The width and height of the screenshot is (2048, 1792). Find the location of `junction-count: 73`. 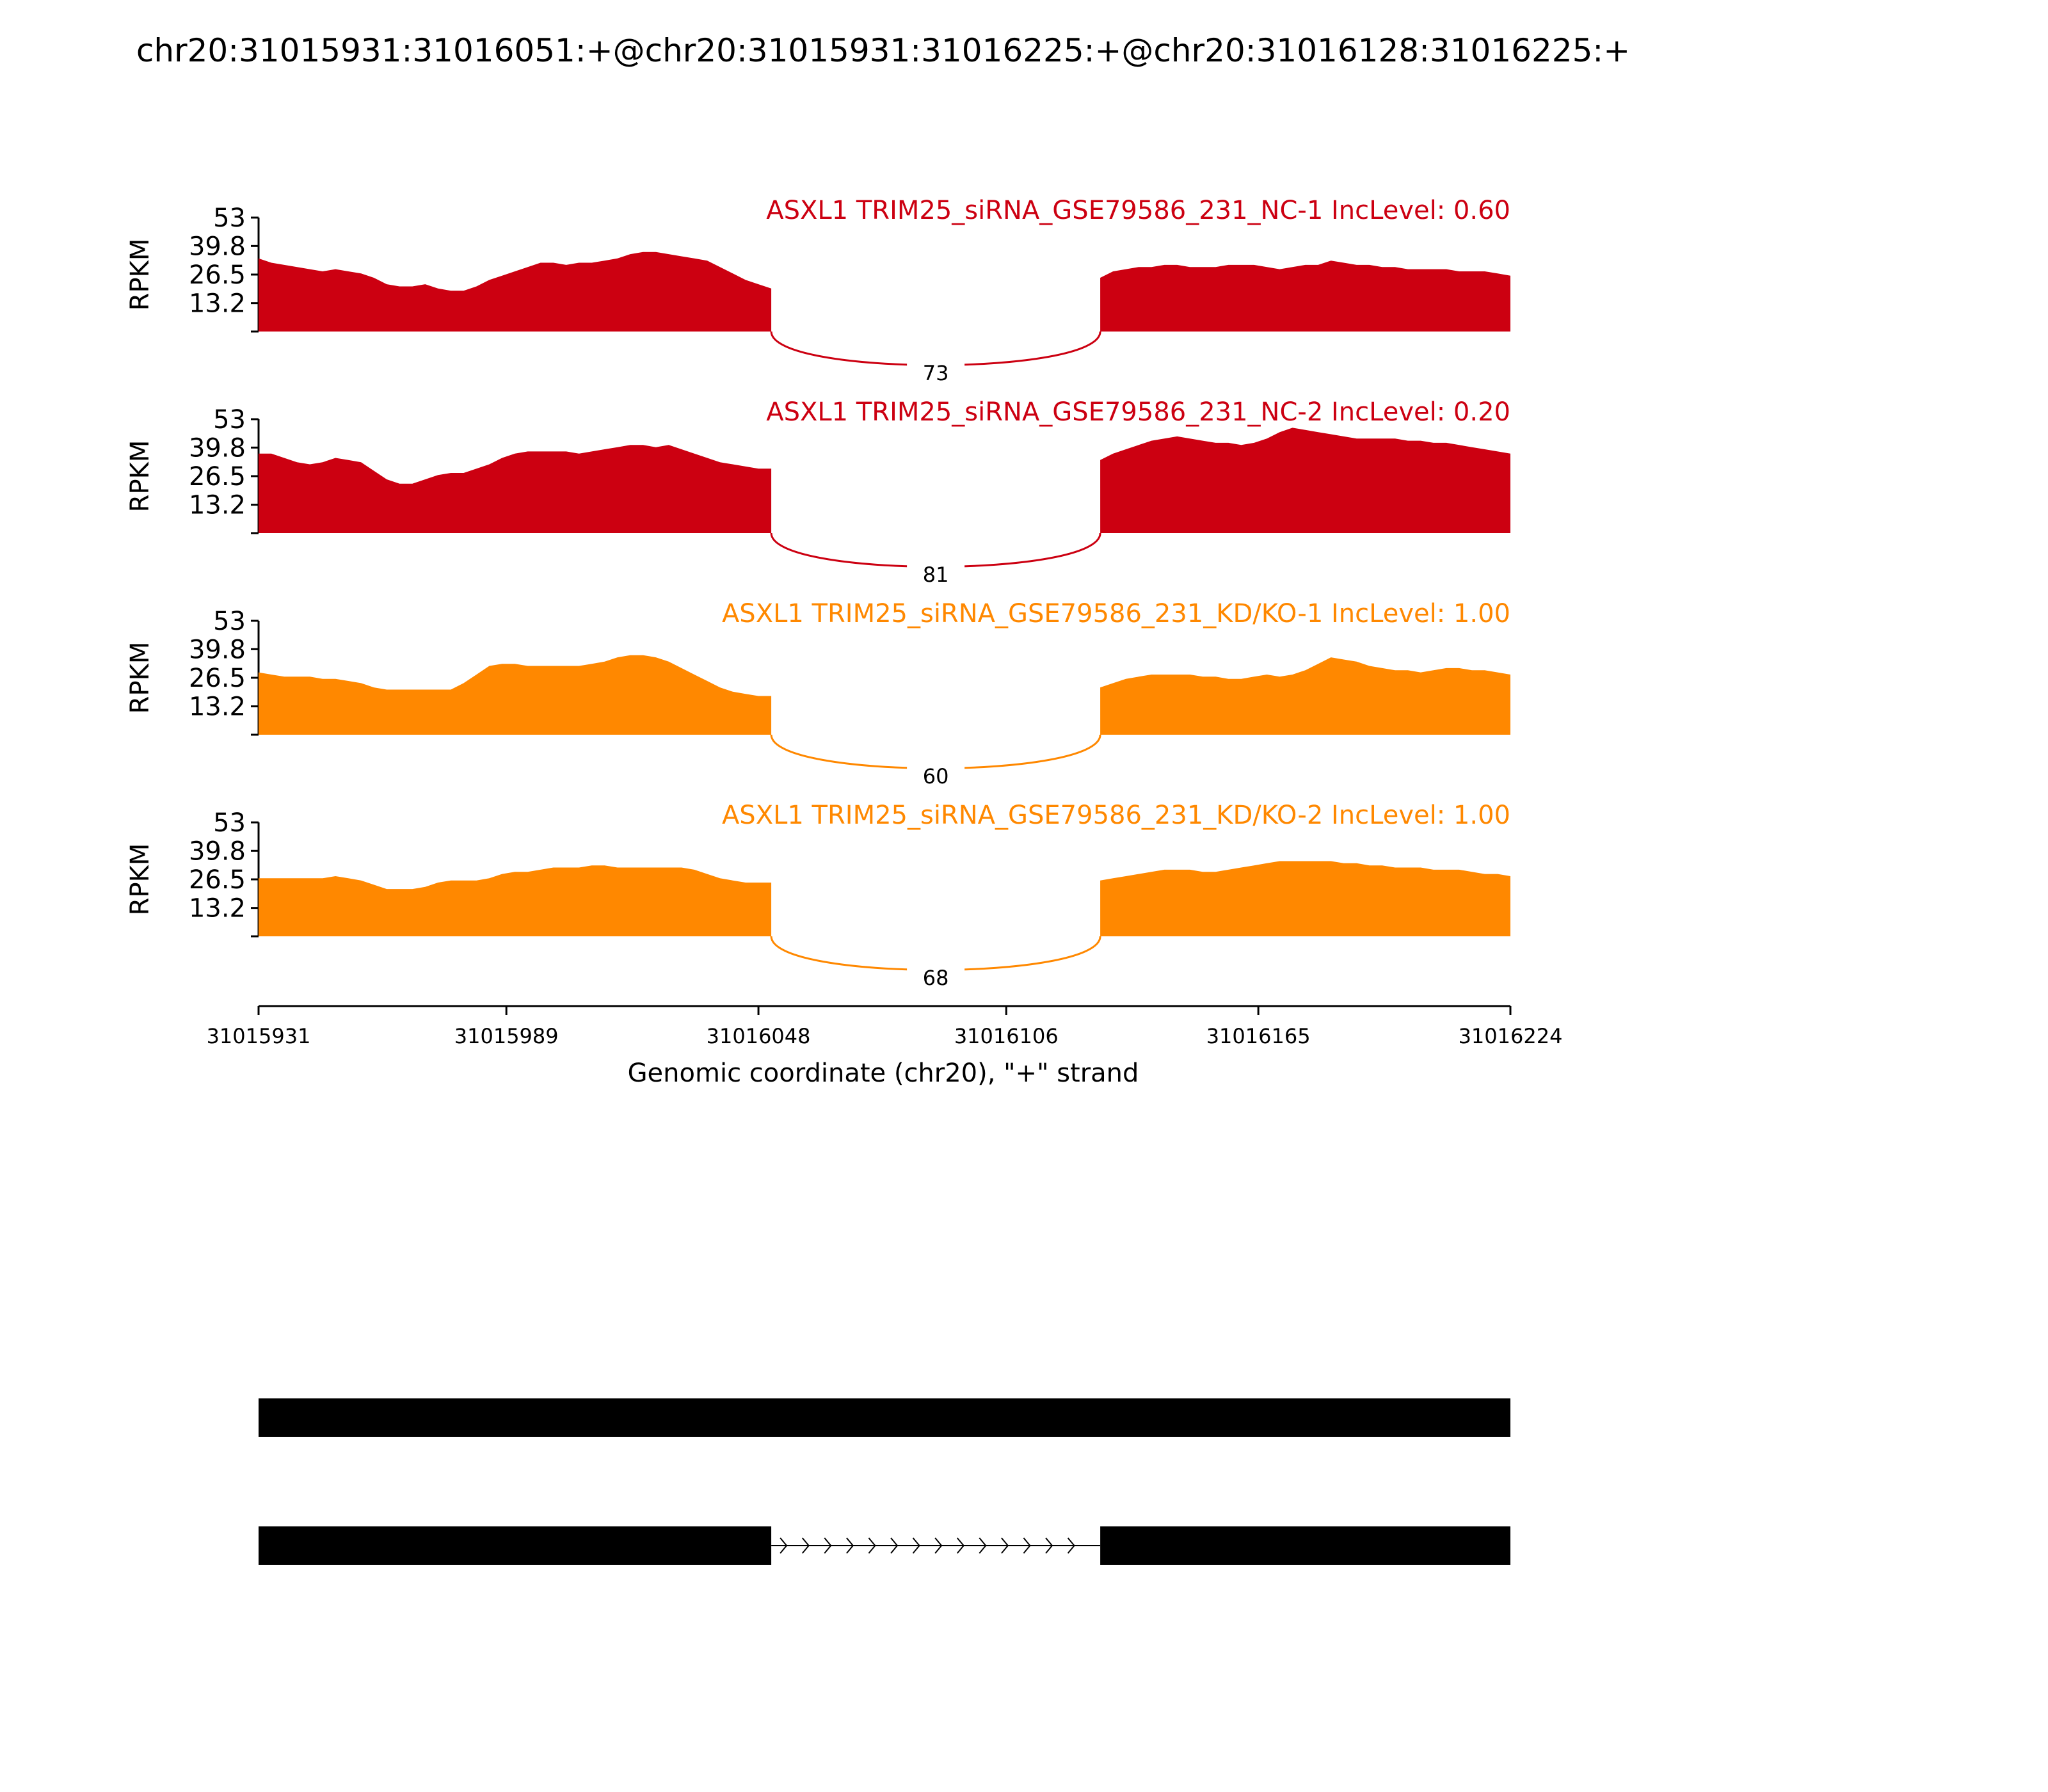

junction-count: 73 is located at coordinates (936, 373).